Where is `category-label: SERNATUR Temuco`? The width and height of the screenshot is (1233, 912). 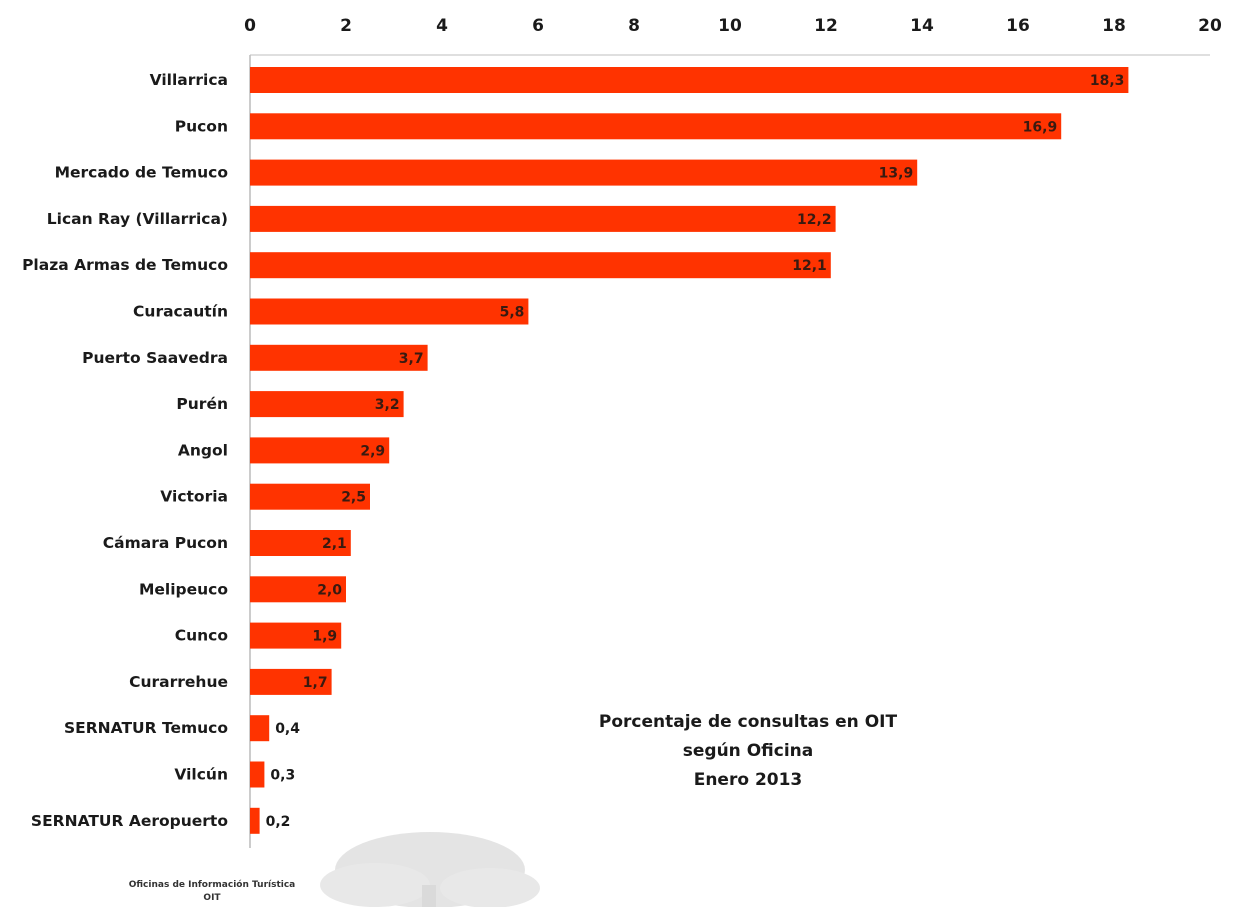 category-label: SERNATUR Temuco is located at coordinates (146, 728).